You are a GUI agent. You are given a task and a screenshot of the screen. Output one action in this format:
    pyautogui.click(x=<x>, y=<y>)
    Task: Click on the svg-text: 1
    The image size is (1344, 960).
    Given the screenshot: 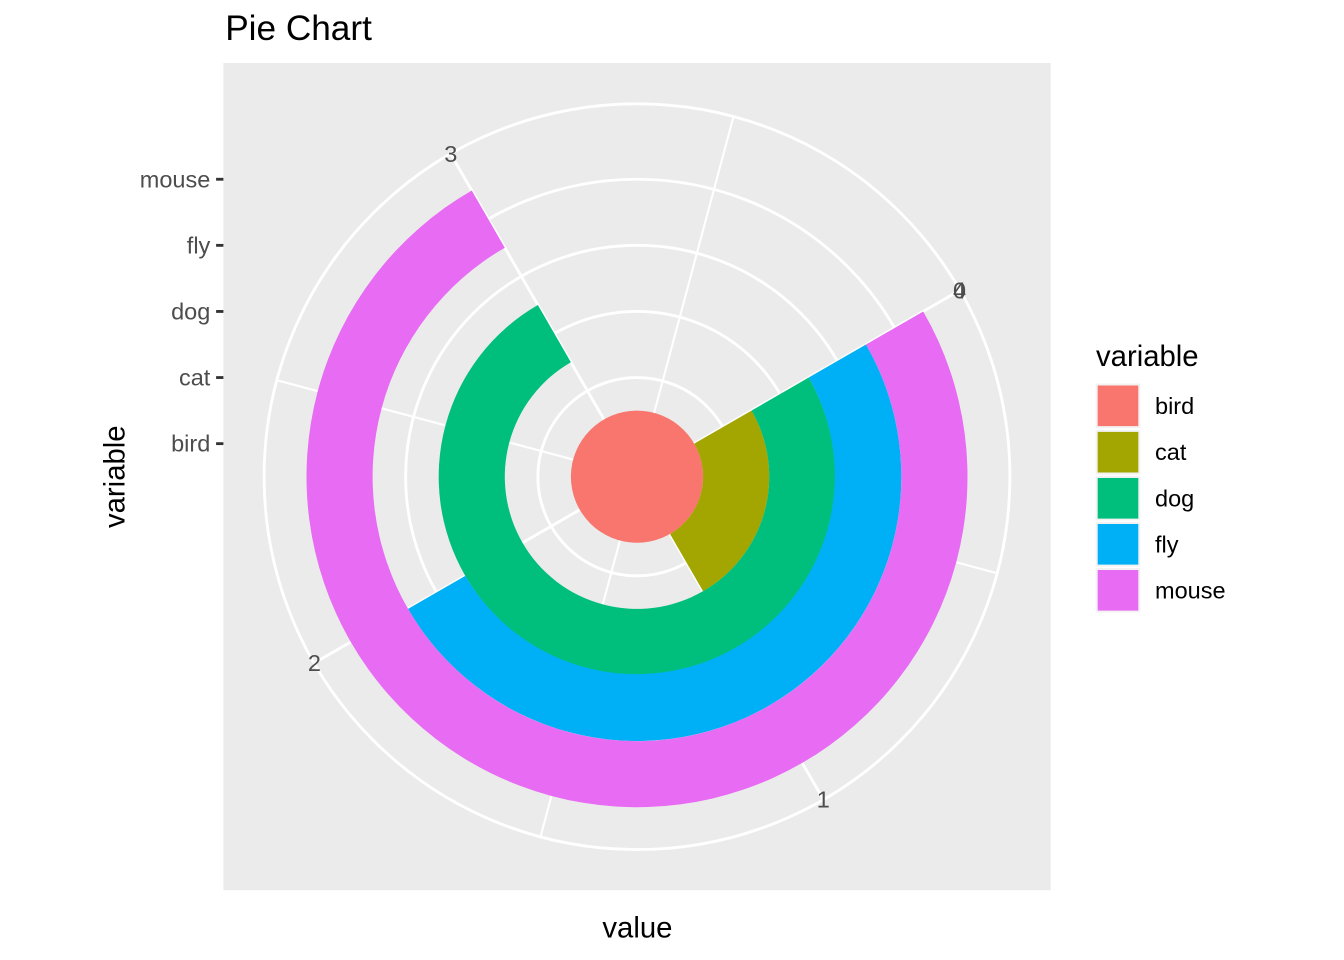 What is the action you would take?
    pyautogui.click(x=823, y=799)
    